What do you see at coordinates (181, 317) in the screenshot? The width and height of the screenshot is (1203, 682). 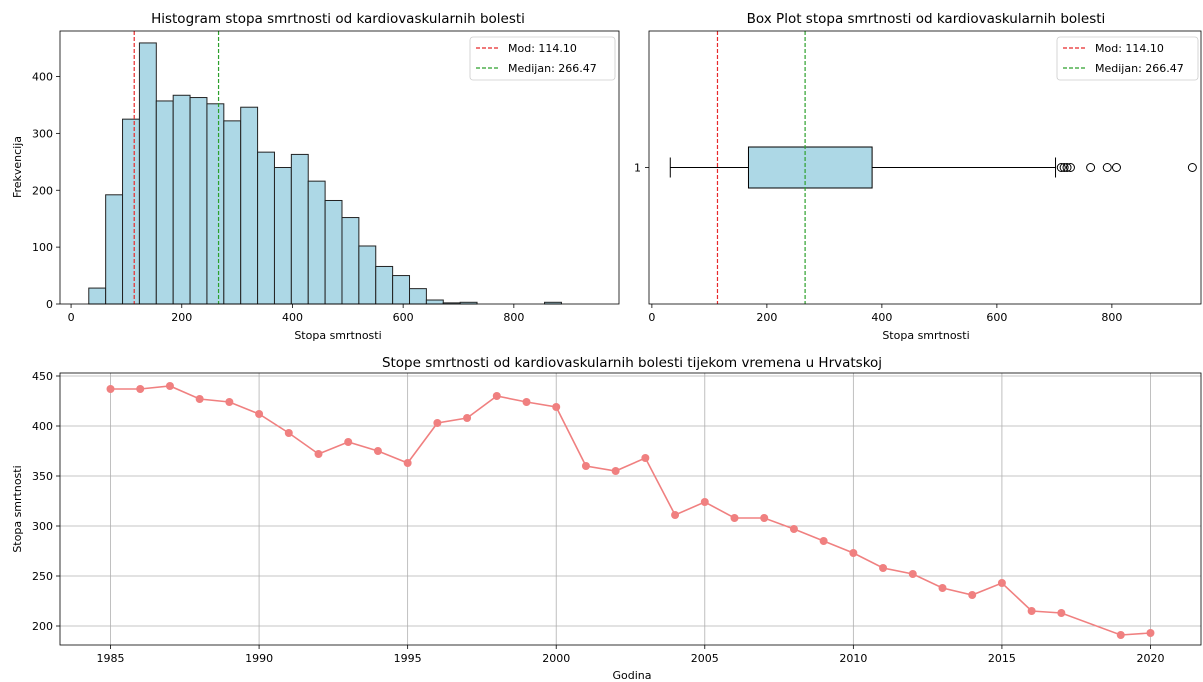 I see `histogram-x-tick-label: 200` at bounding box center [181, 317].